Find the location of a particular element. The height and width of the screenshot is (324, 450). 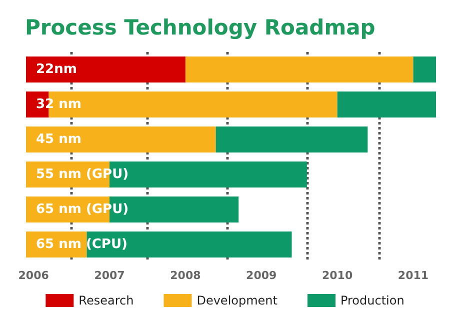

y-tick-label: 65 nm (CPU) is located at coordinates (82, 244).